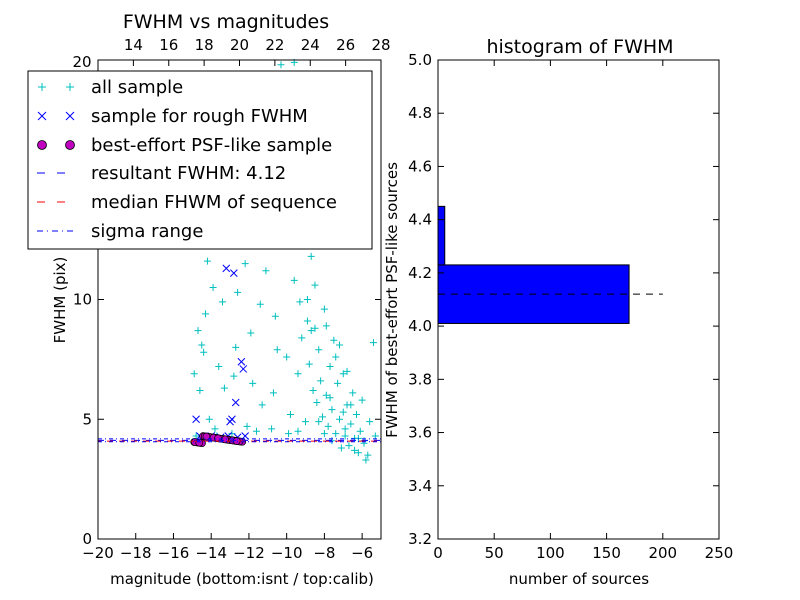 This screenshot has height=600, width=800. What do you see at coordinates (239, 440) in the screenshot?
I see `left-reference-lines` at bounding box center [239, 440].